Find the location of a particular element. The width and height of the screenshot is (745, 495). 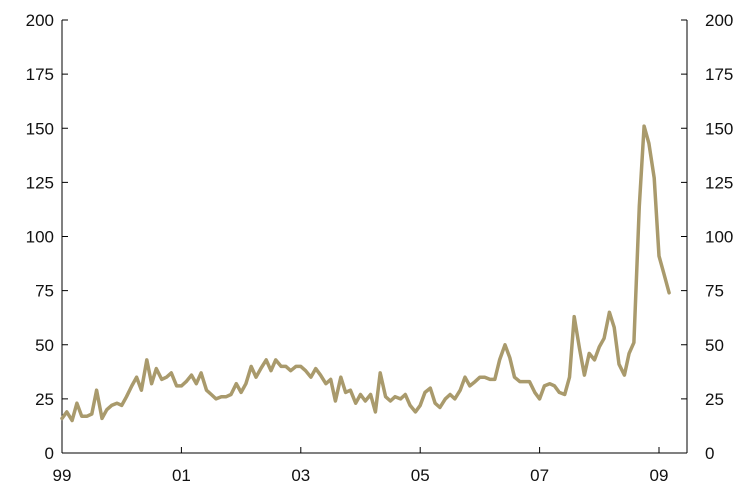

right-y-tick-label: 100 is located at coordinates (719, 237).